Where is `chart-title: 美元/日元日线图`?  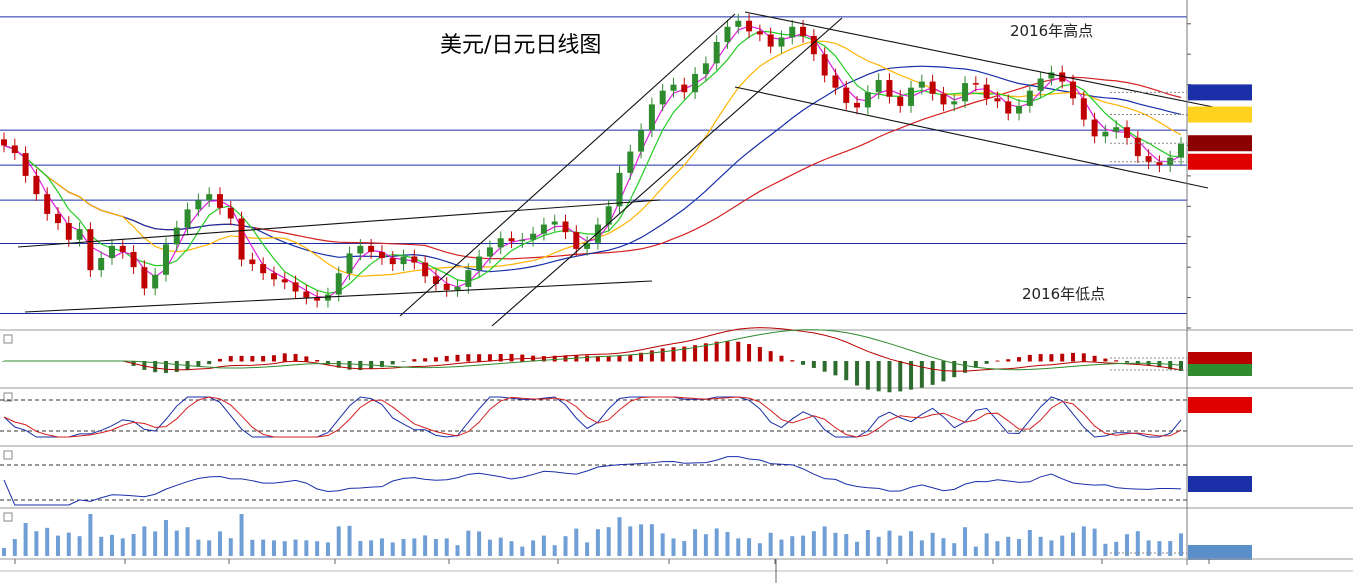 chart-title: 美元/日元日线图 is located at coordinates (520, 45).